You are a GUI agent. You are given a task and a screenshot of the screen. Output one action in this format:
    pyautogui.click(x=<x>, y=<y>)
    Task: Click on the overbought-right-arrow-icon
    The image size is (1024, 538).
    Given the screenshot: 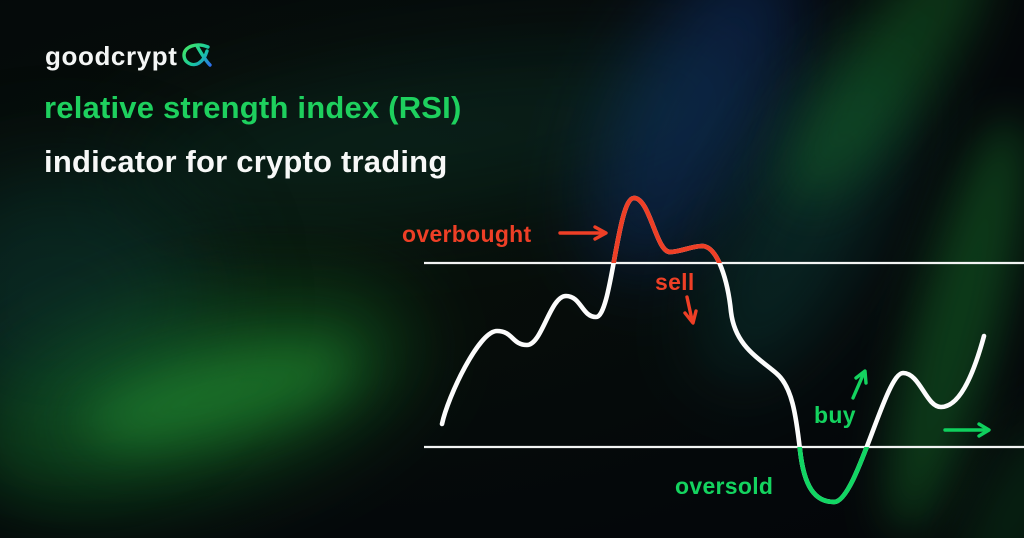 What is the action you would take?
    pyautogui.click(x=583, y=233)
    